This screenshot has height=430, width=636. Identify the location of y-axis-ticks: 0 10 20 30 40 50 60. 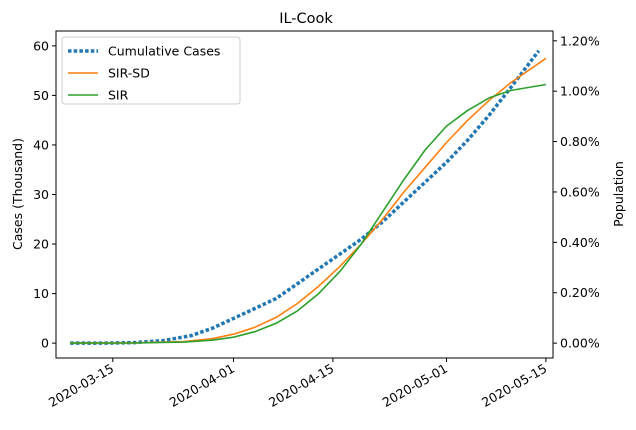
(44, 194).